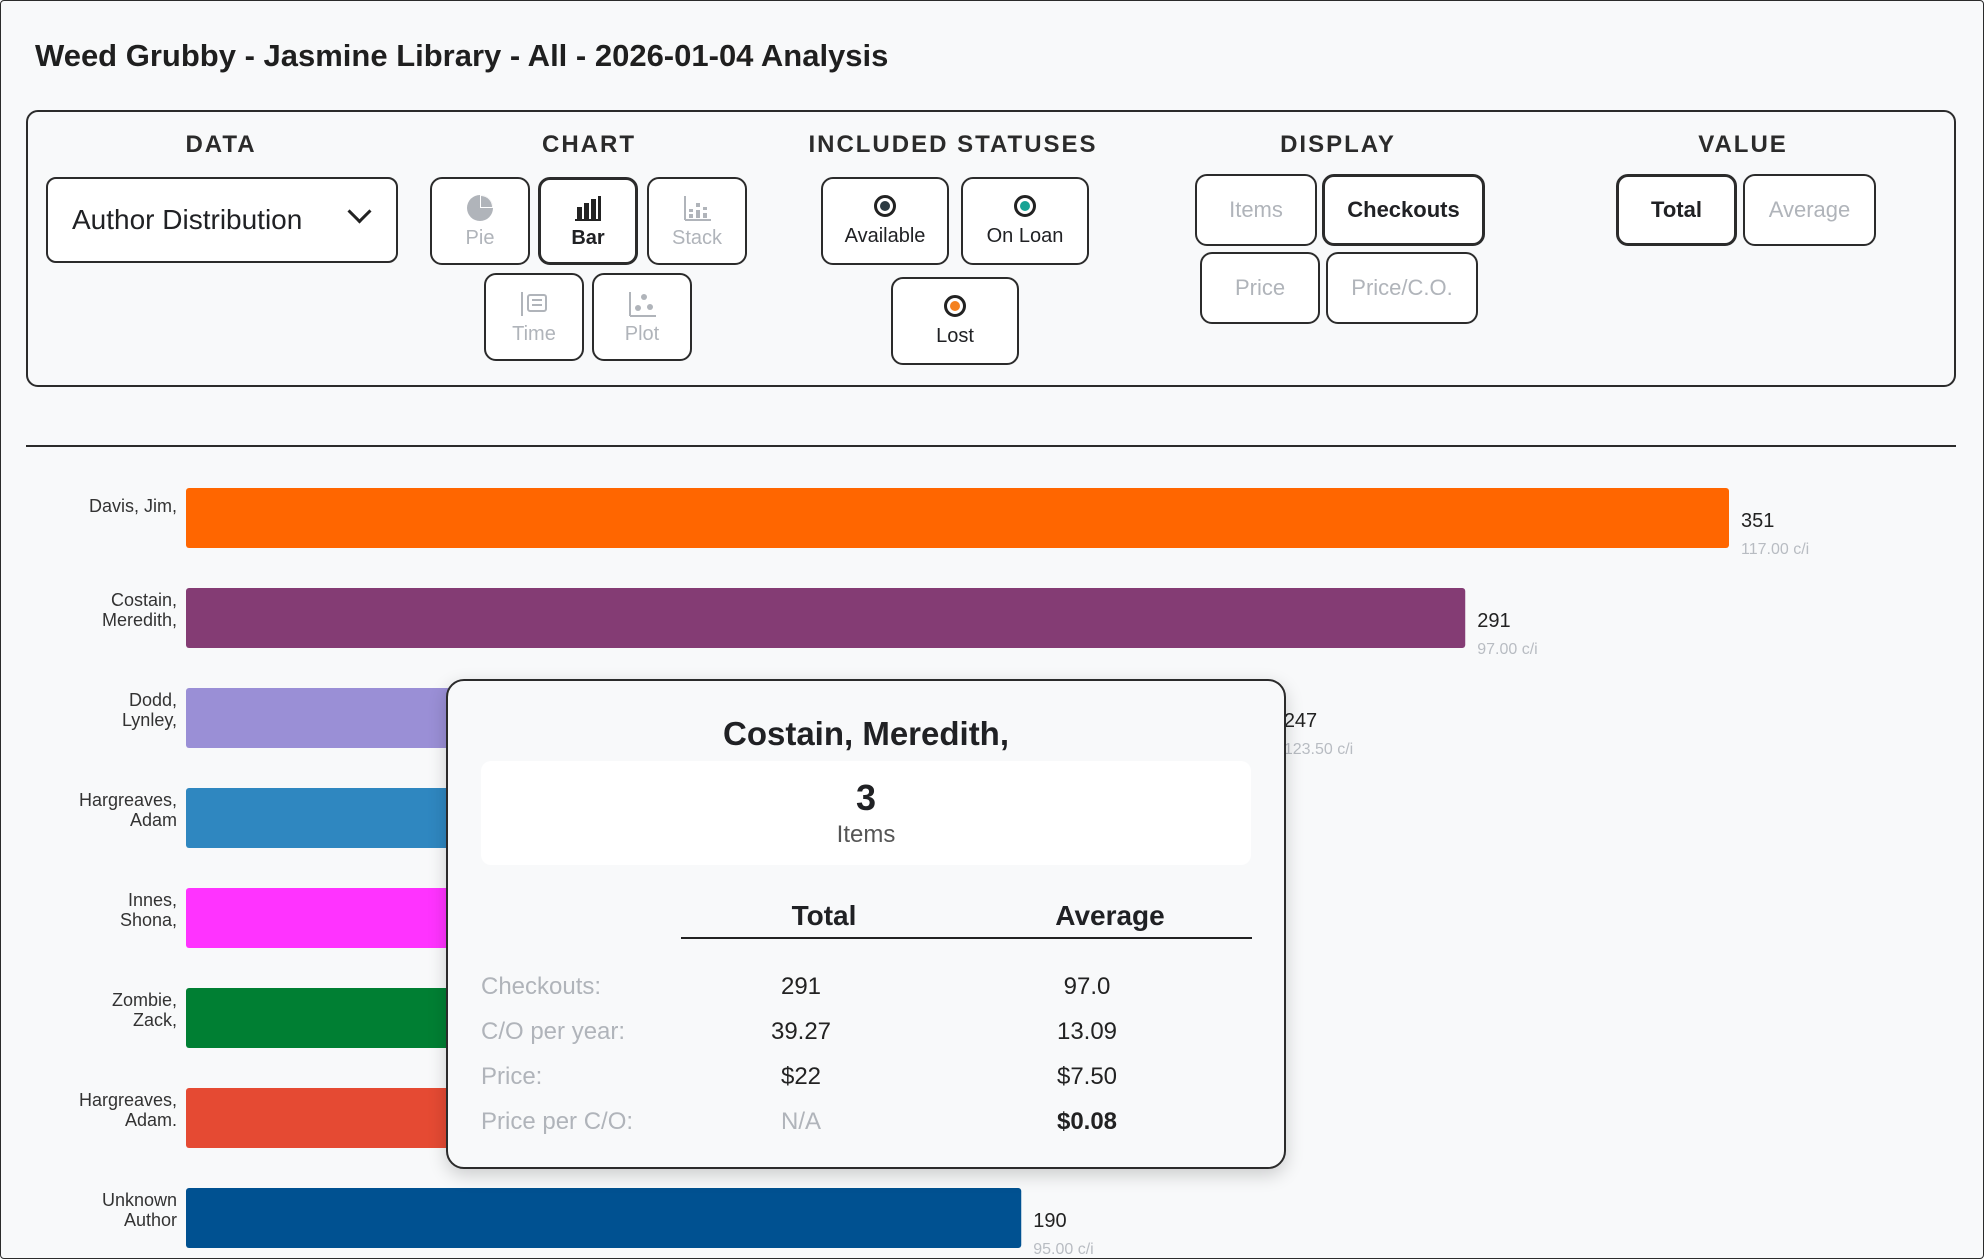 Image resolution: width=1984 pixels, height=1259 pixels. I want to click on display-price-button: Price, so click(1260, 288).